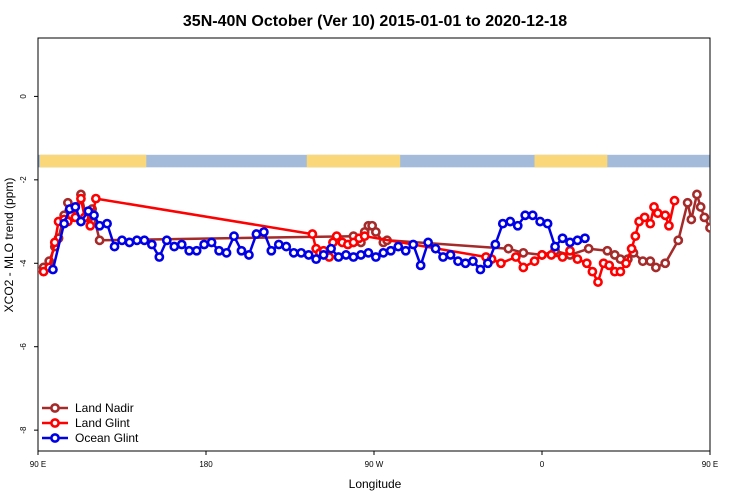  Describe the element at coordinates (23, 96) in the screenshot. I see `y-tick-label-0: 0` at that location.